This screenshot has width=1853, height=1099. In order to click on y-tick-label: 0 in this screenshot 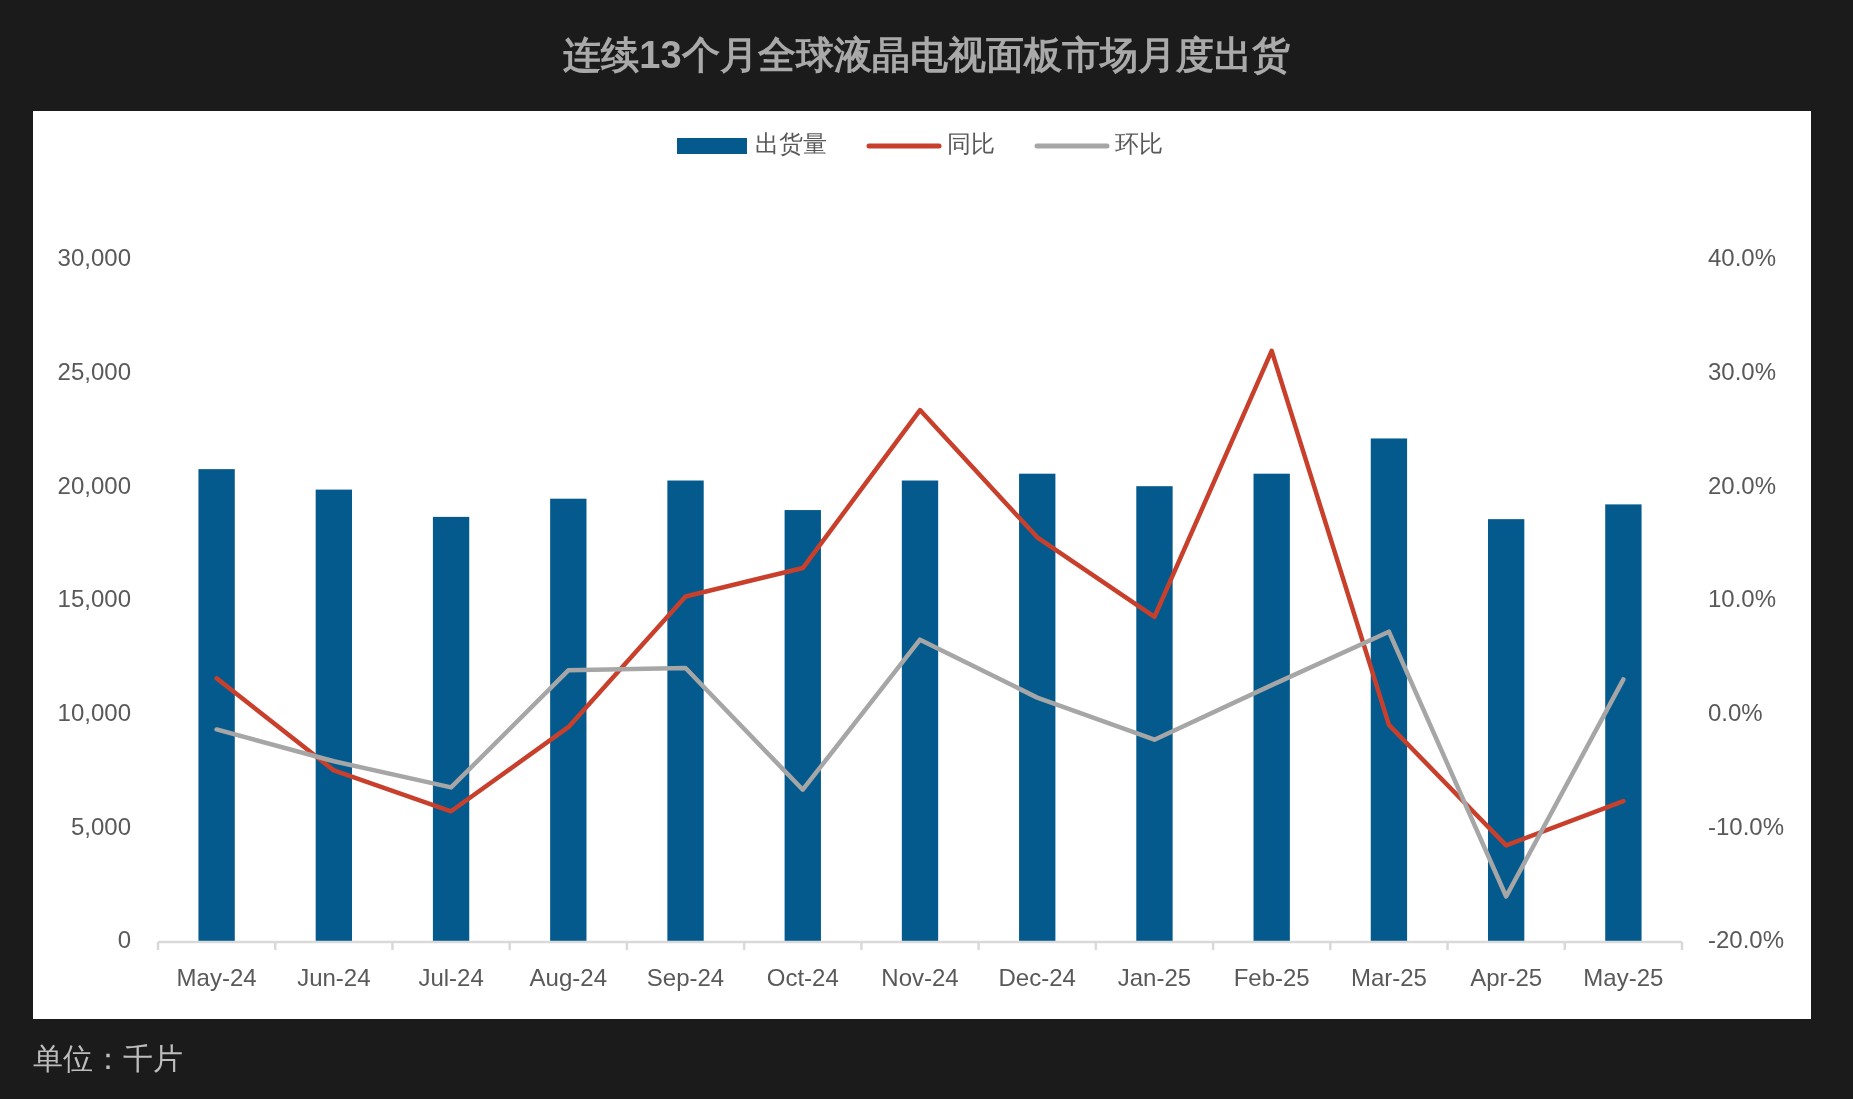, I will do `click(124, 940)`.